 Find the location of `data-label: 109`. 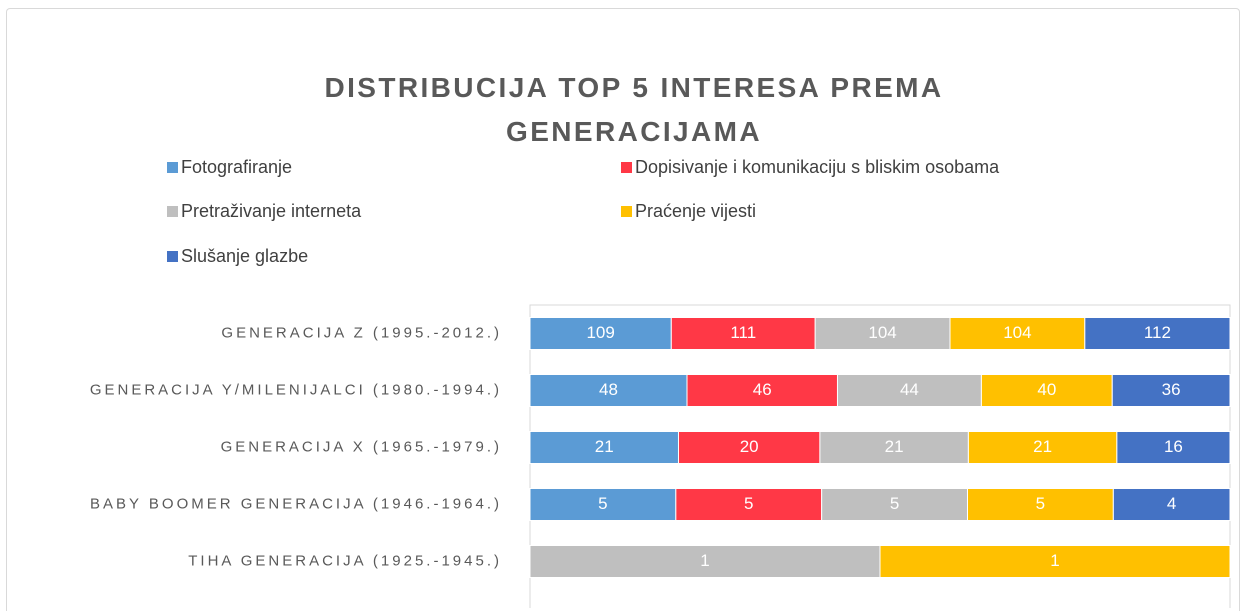

data-label: 109 is located at coordinates (600, 332).